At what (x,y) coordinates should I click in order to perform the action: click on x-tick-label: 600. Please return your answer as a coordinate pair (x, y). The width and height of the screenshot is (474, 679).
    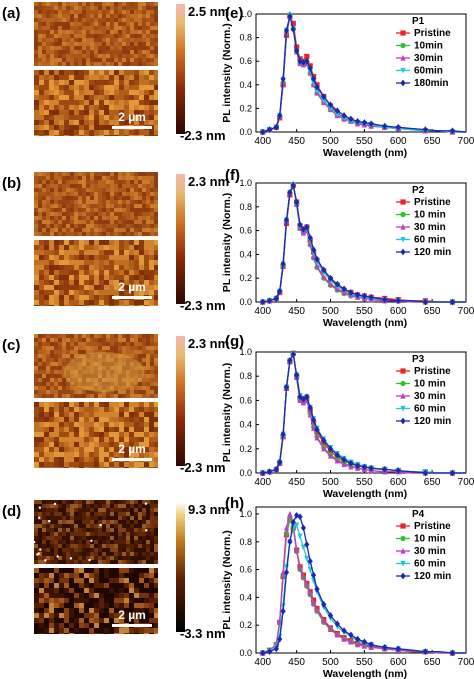
    Looking at the image, I should click on (398, 662).